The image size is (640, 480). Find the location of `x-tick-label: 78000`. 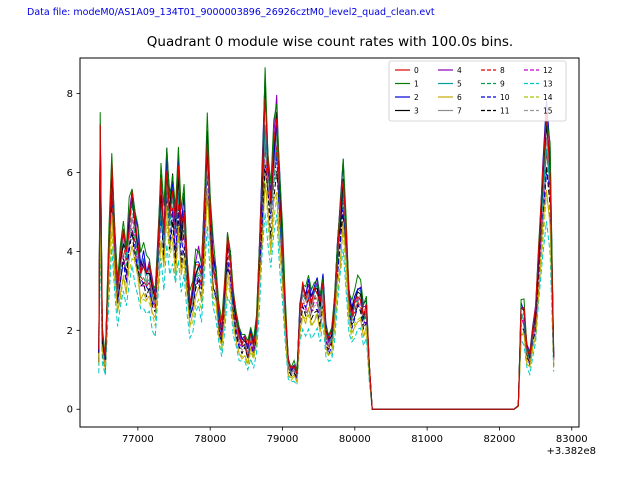

x-tick-label: 78000 is located at coordinates (210, 439).